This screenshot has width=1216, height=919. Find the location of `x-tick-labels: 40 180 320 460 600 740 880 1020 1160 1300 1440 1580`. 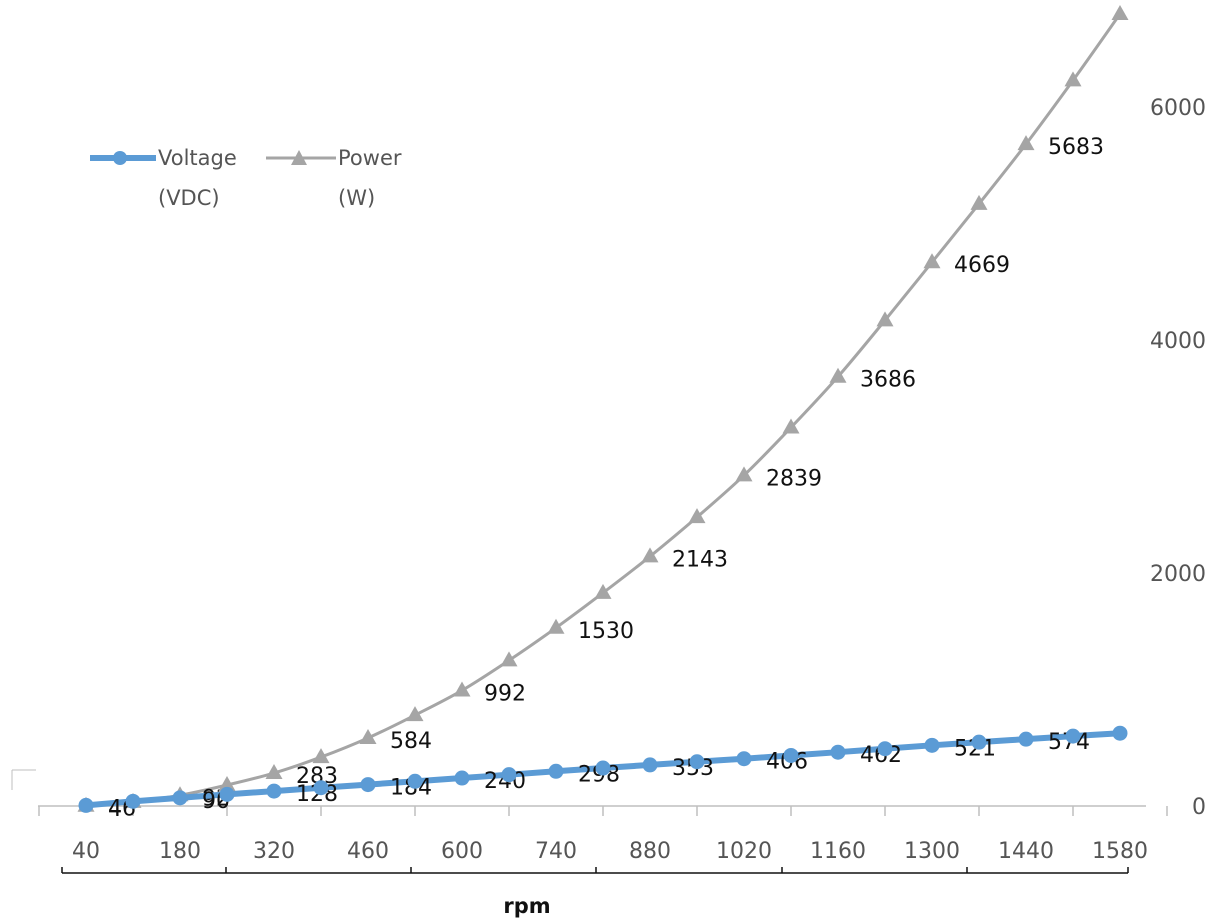

x-tick-labels: 40 180 320 460 600 740 880 1020 1160 1300 1440 1580 is located at coordinates (610, 851).